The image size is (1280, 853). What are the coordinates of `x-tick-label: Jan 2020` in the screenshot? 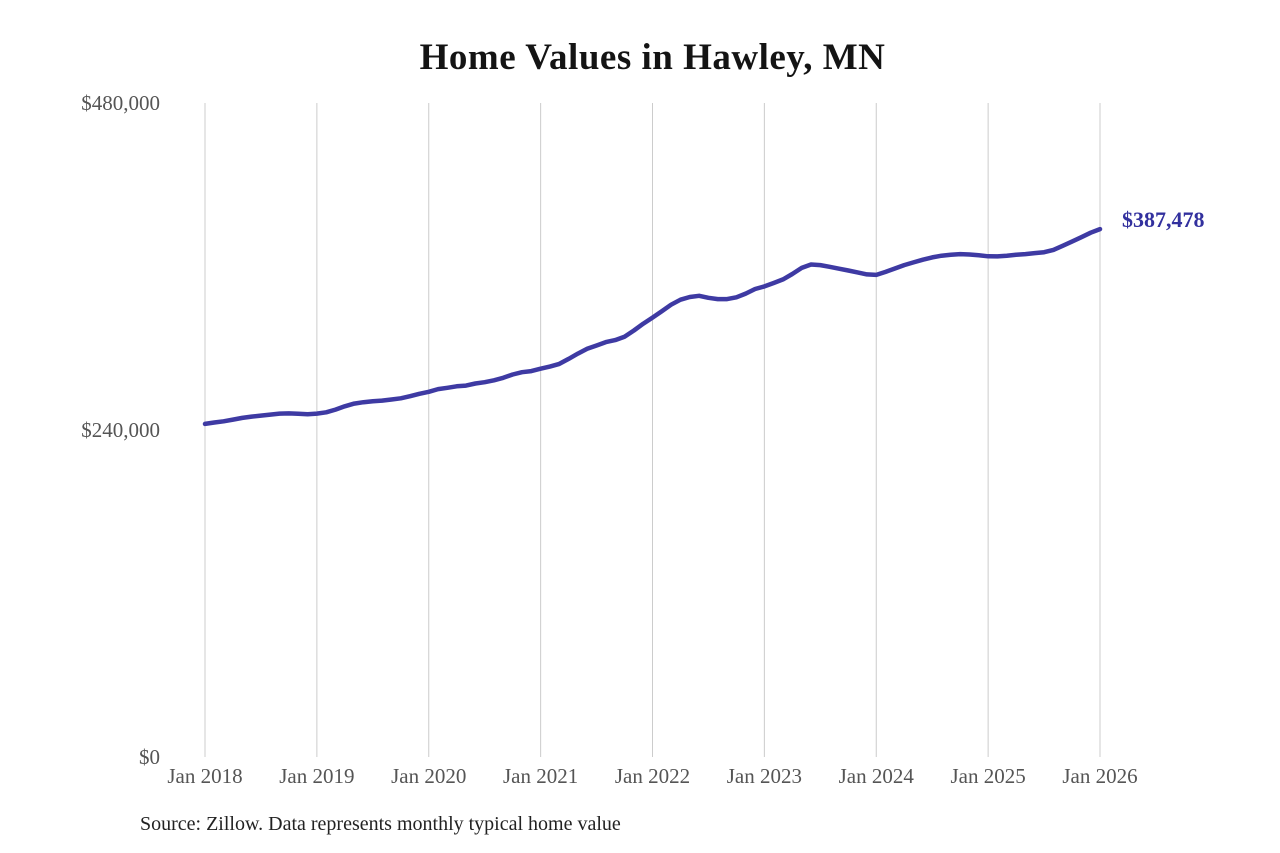 It's located at (428, 776).